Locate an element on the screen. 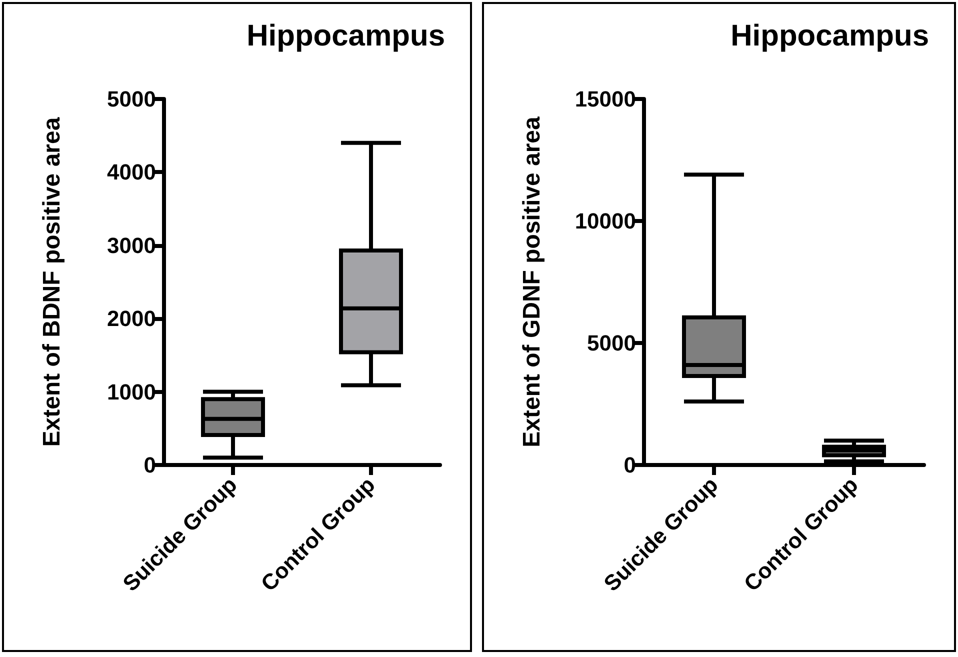 The width and height of the screenshot is (958, 657). y-tick-label: 10000 is located at coordinates (605, 221).